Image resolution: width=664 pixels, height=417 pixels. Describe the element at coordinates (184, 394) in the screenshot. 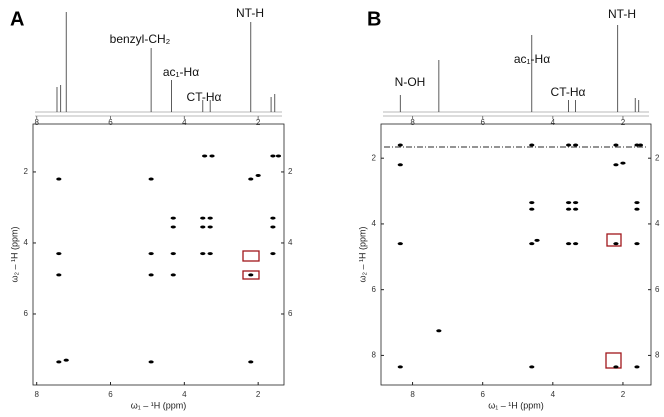

I see `x-tick-label: 4` at that location.